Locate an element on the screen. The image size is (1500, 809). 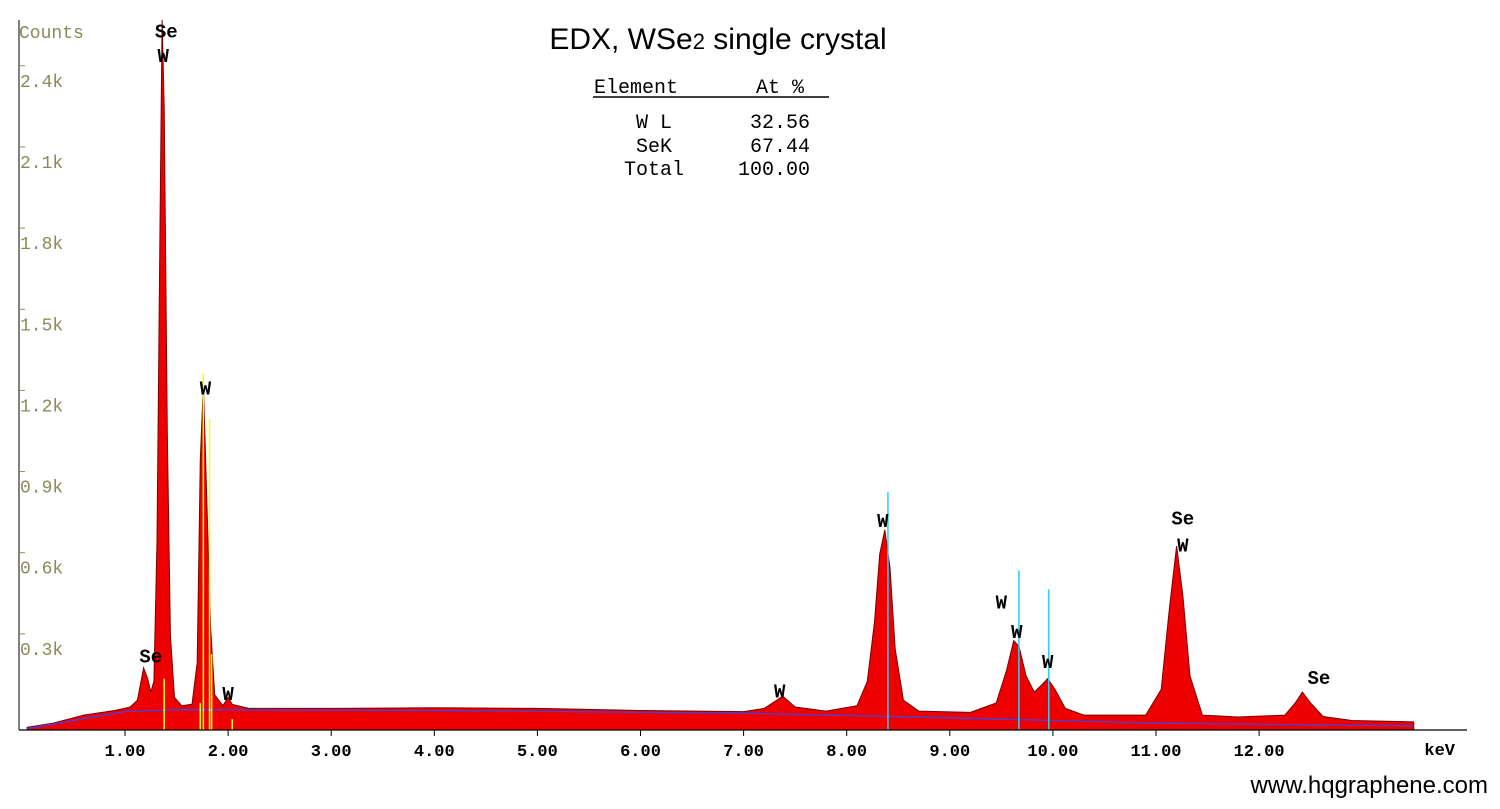
y-tick-label: 0.6k is located at coordinates (41, 570).